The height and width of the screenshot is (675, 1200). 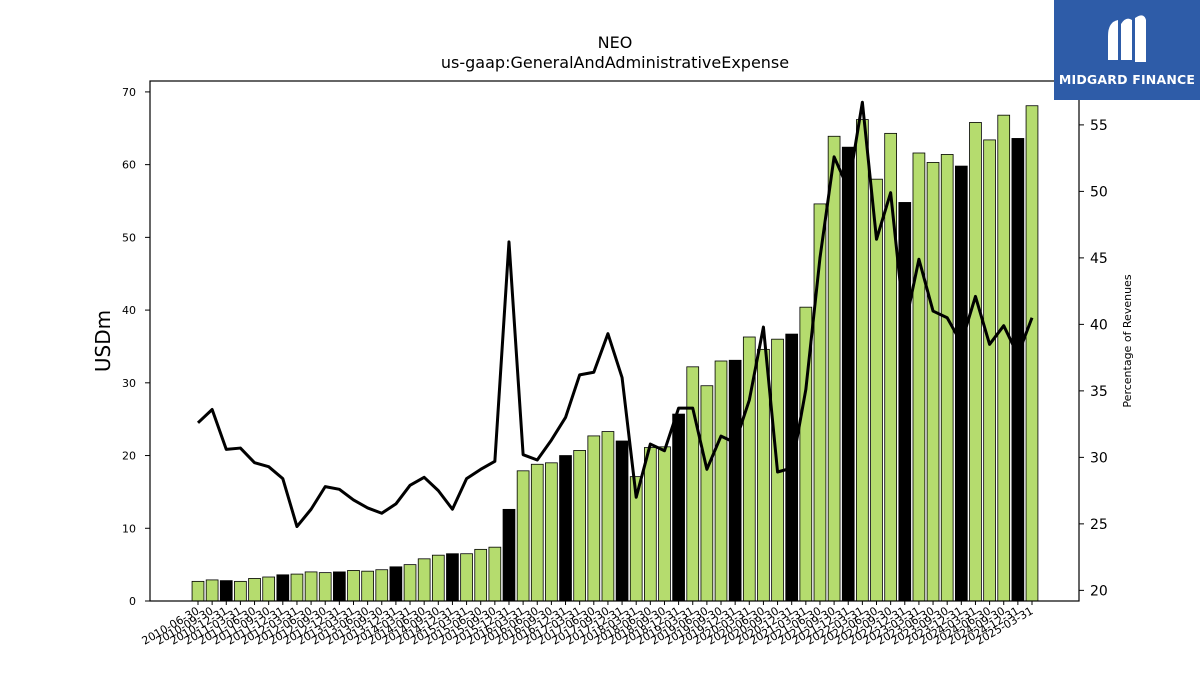 I want to click on y-tick-label: 30, so click(x=129, y=383).